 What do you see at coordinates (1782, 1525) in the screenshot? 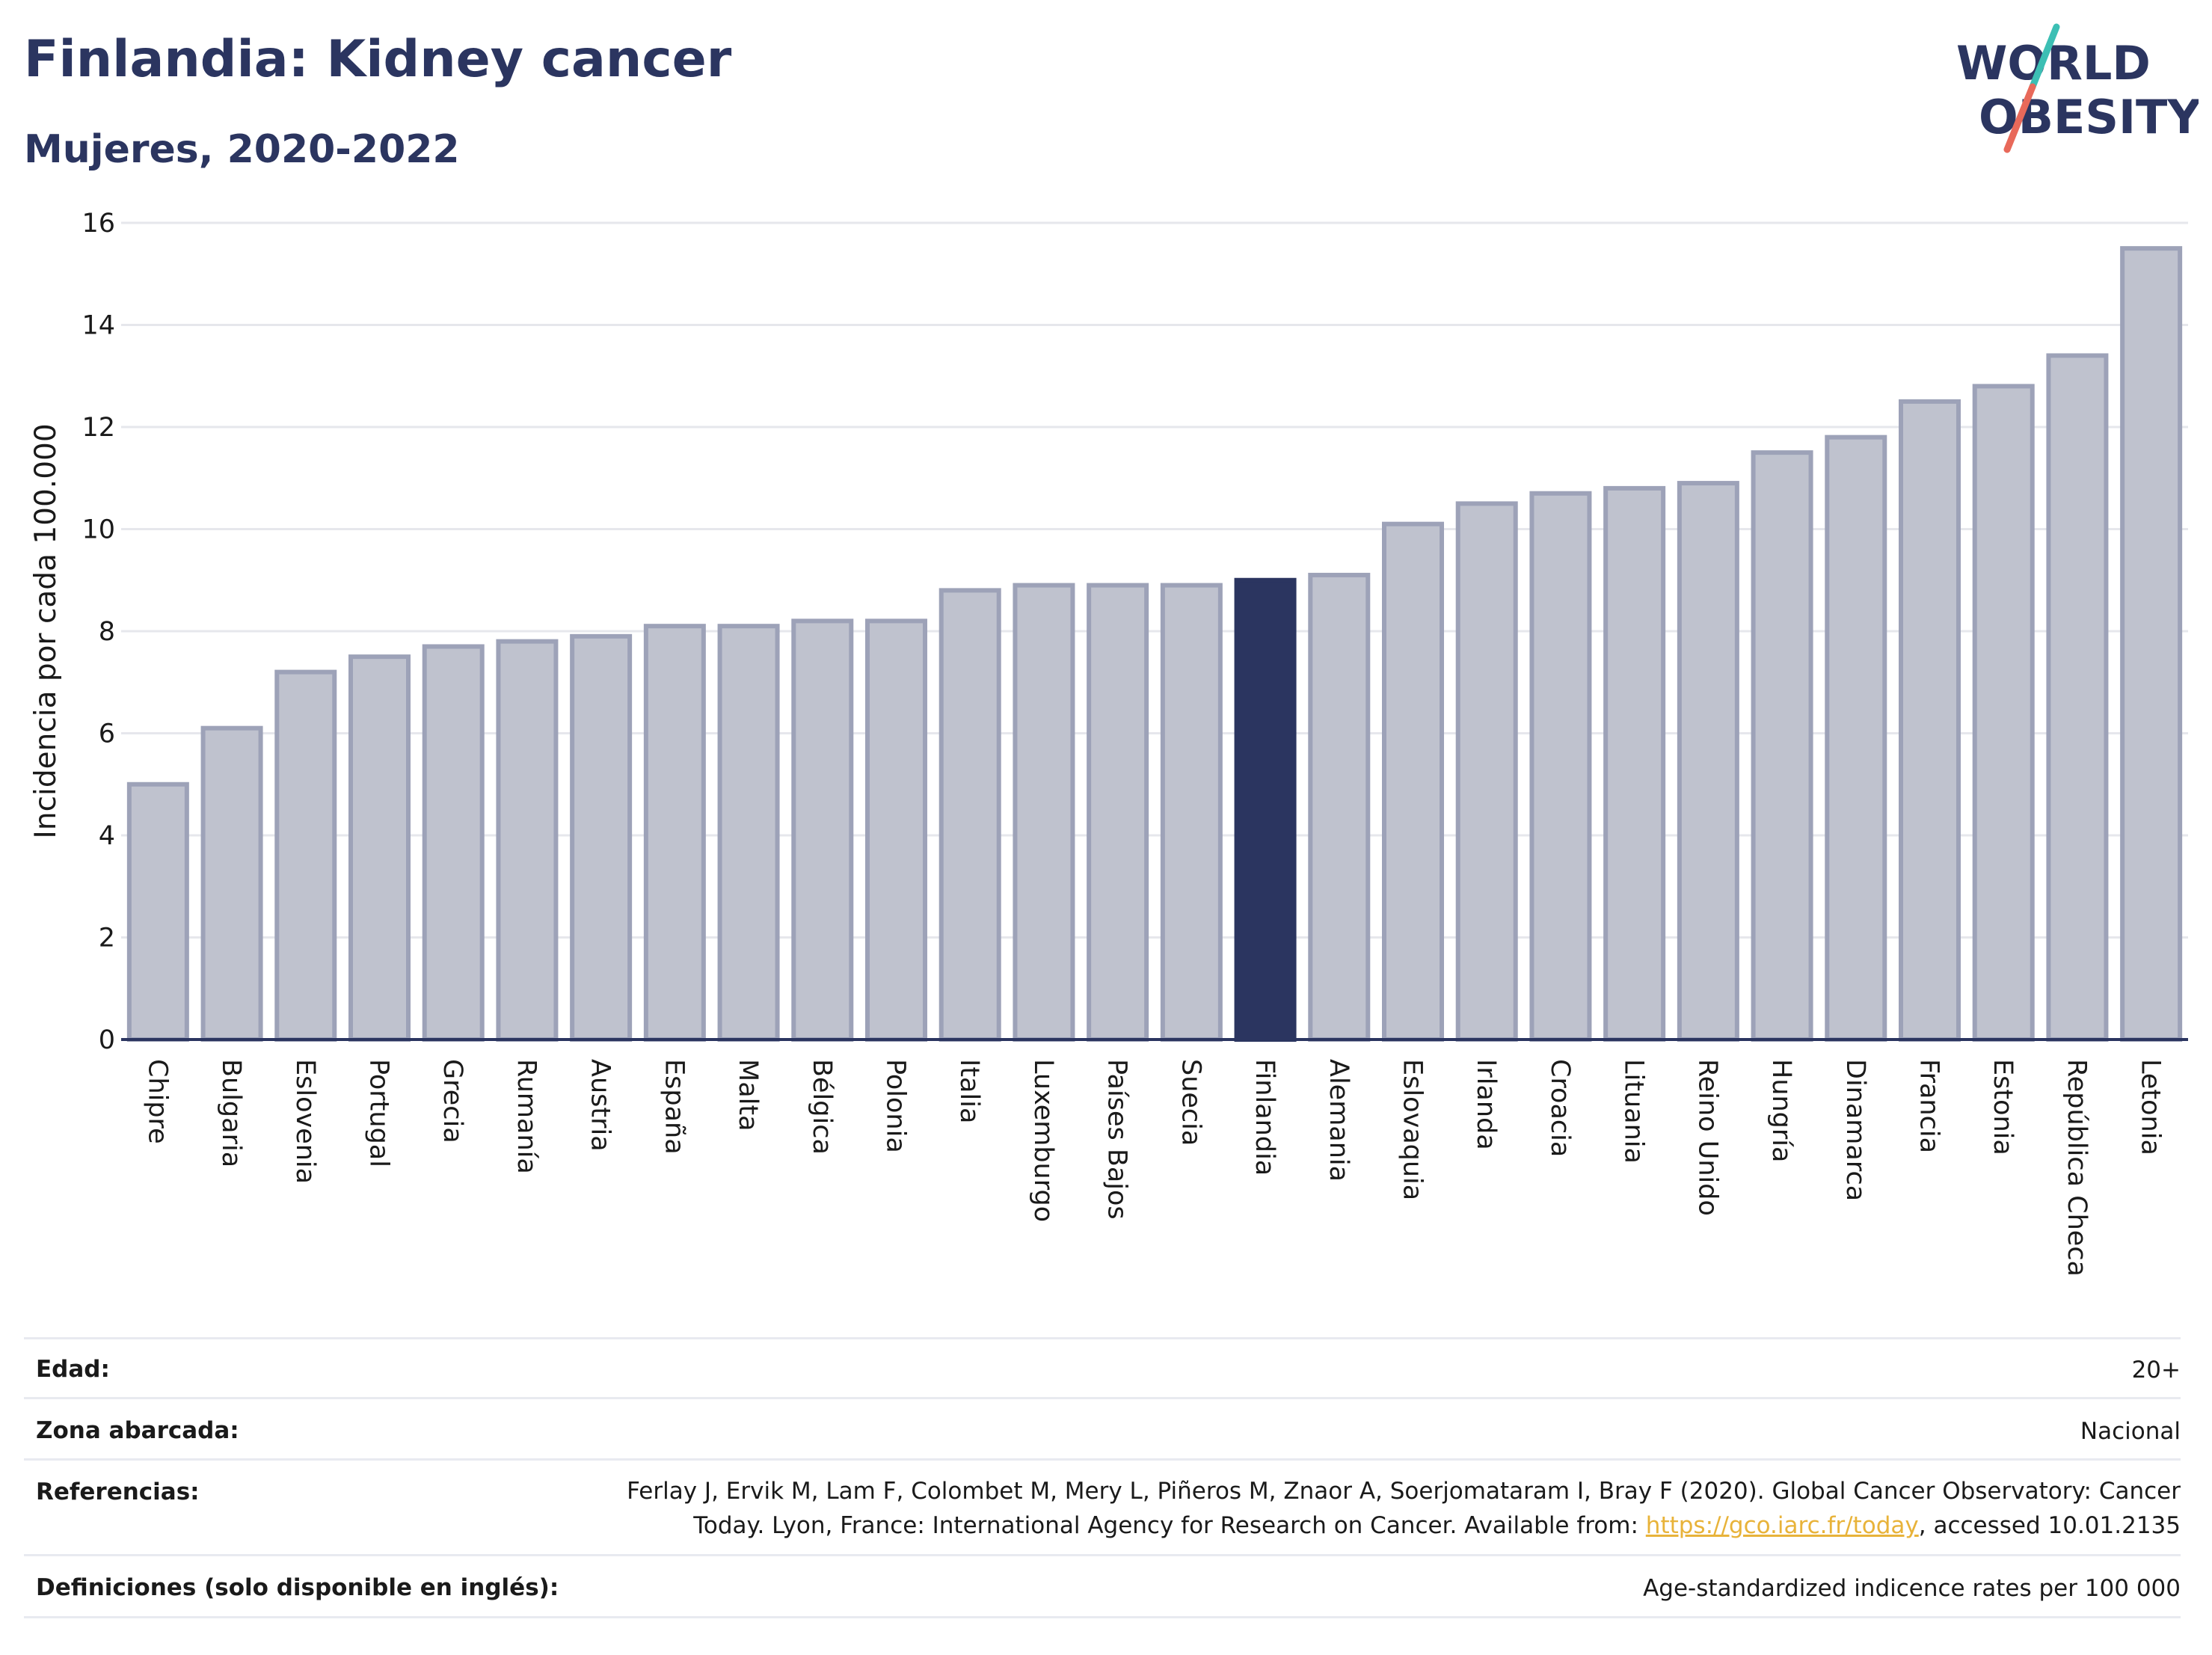
I see `gco-link: https://gco.iarc.fr/today` at bounding box center [1782, 1525].